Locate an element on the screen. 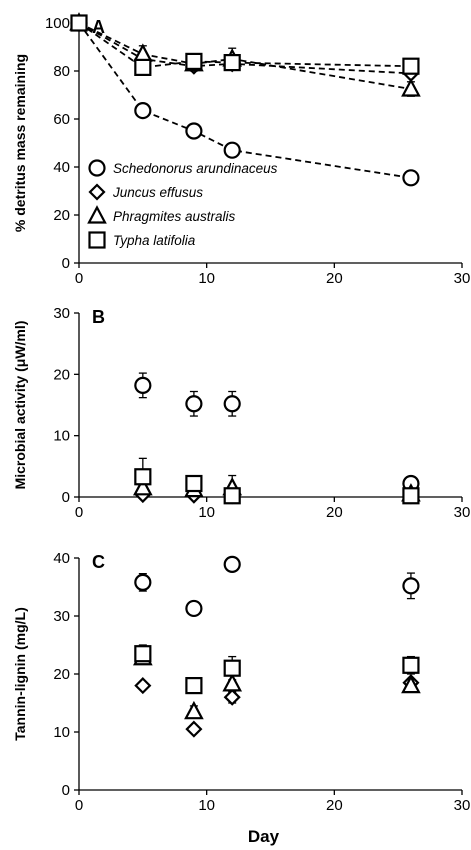 Image resolution: width=471 pixels, height=850 pixels. series-line-square is located at coordinates (244, 45).